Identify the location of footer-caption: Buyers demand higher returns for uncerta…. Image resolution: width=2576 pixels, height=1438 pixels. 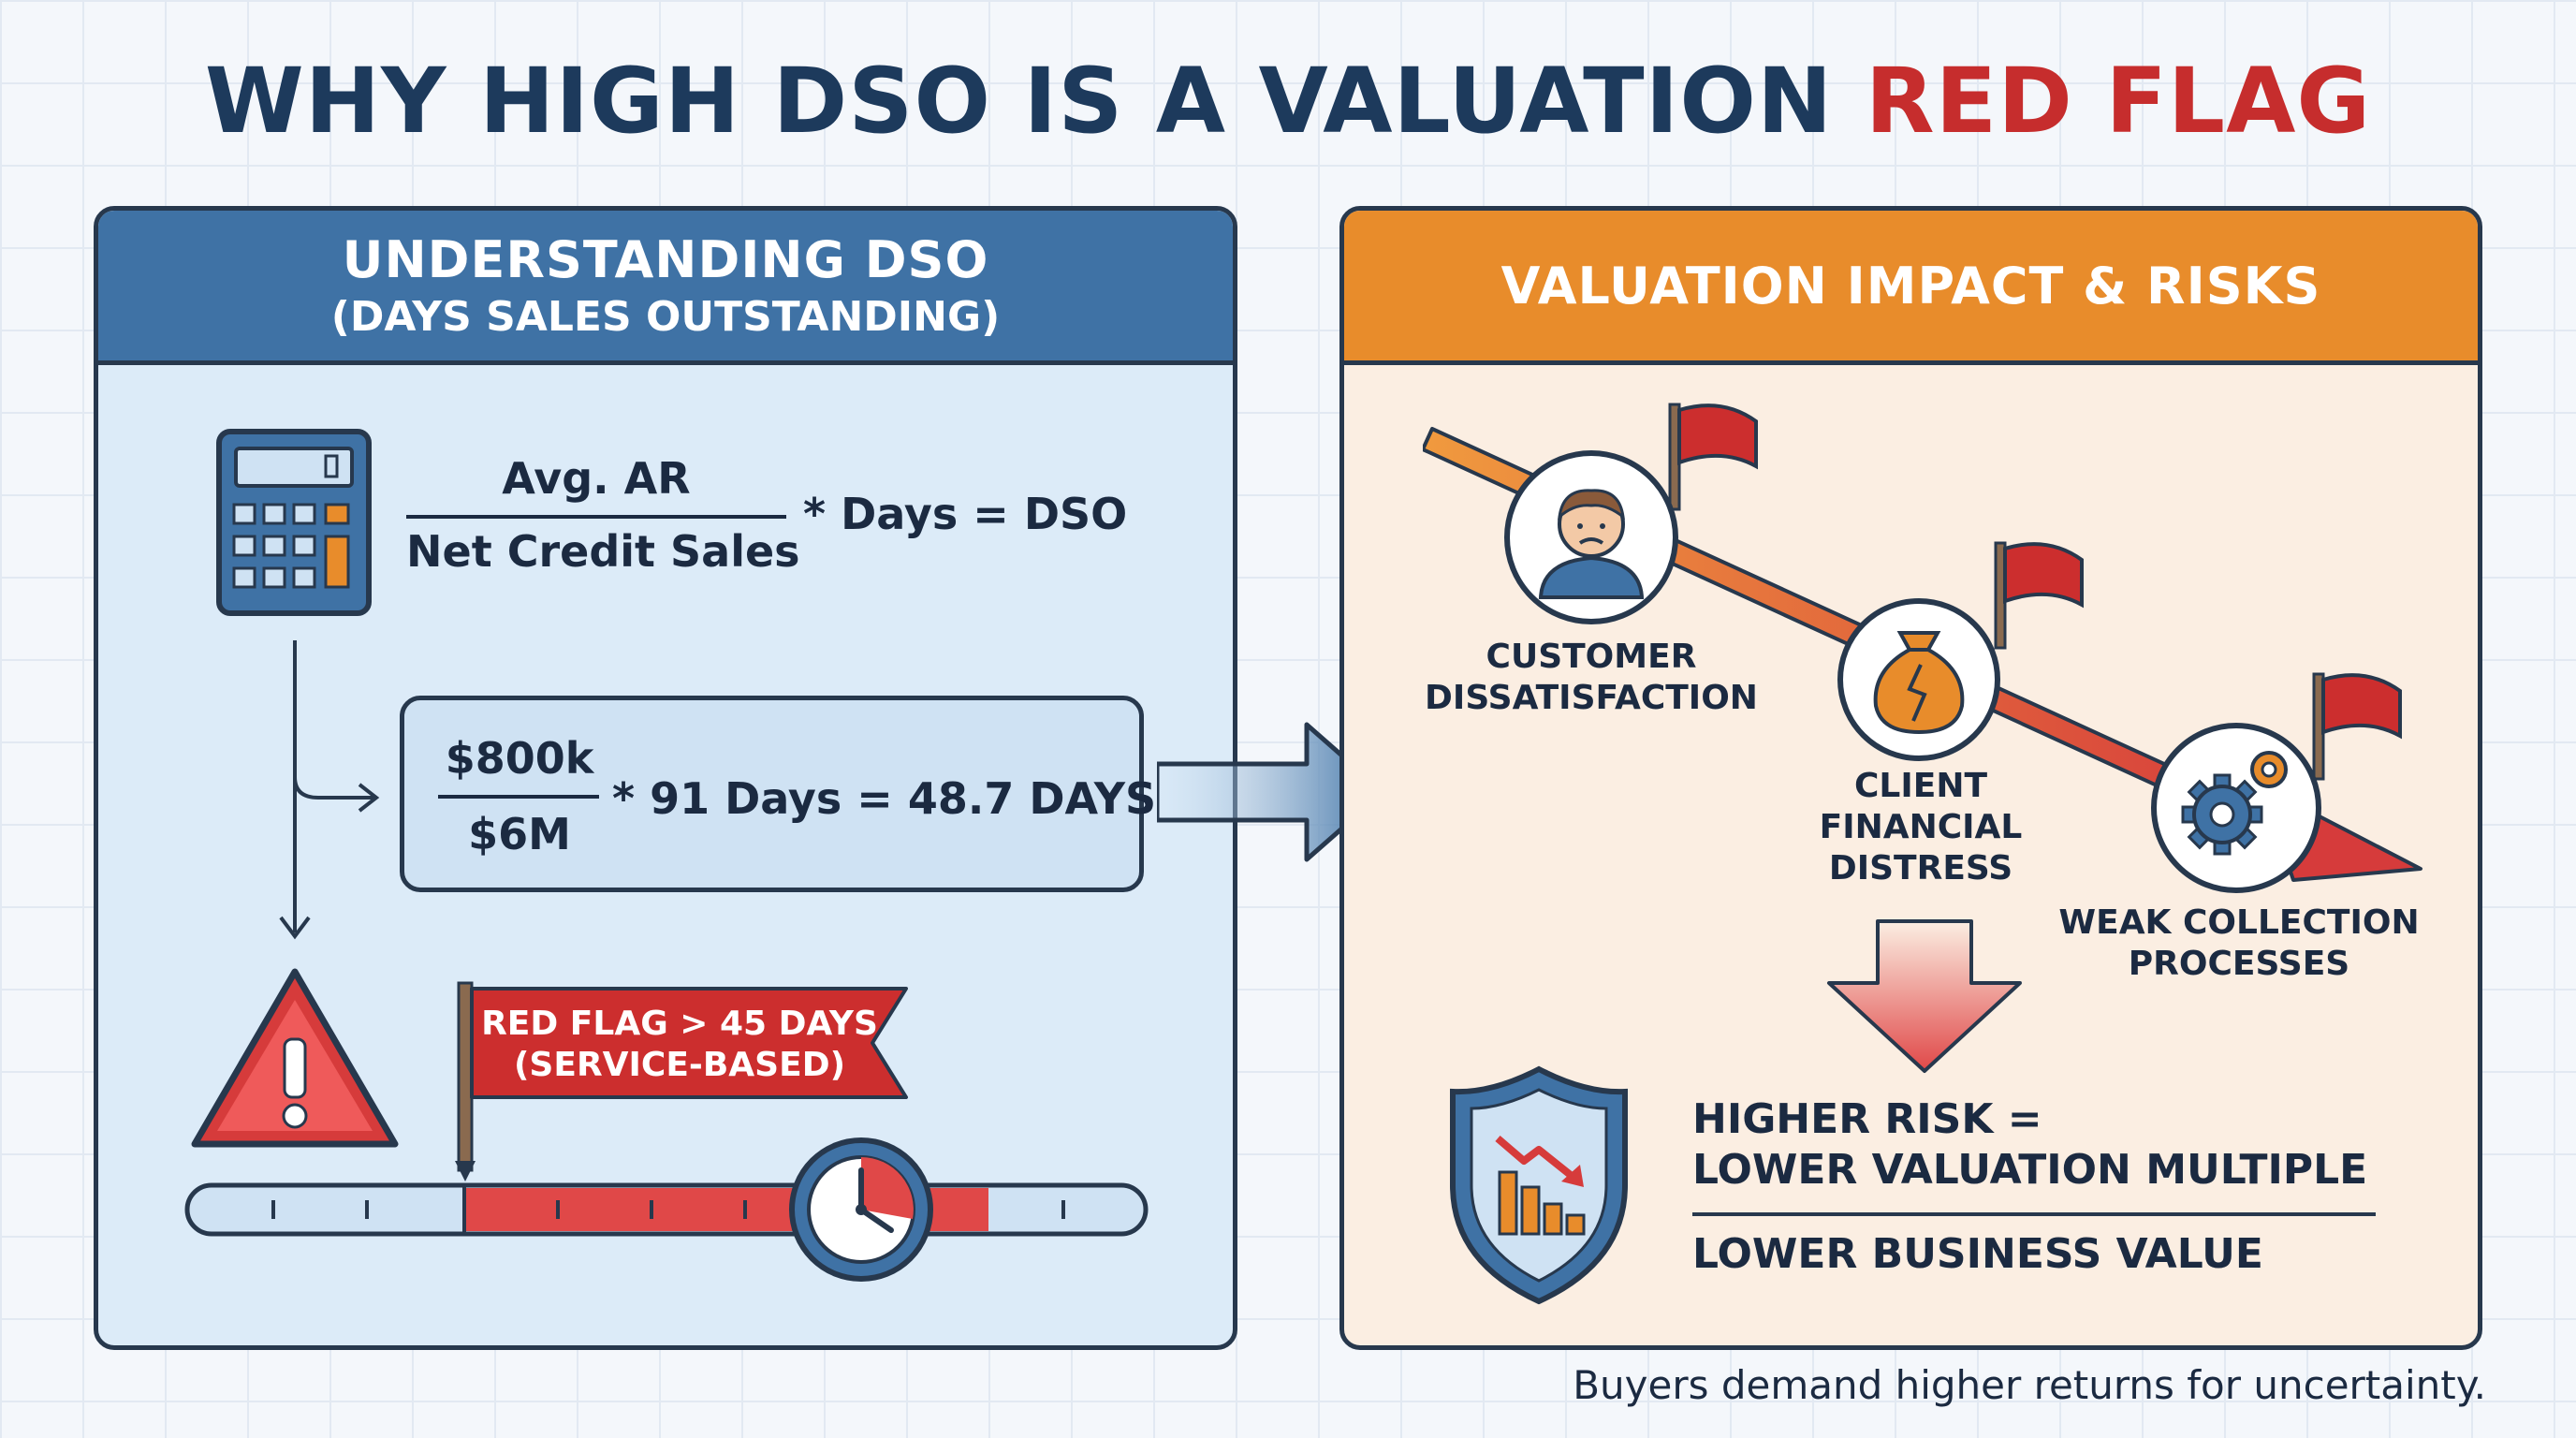
(2029, 1385).